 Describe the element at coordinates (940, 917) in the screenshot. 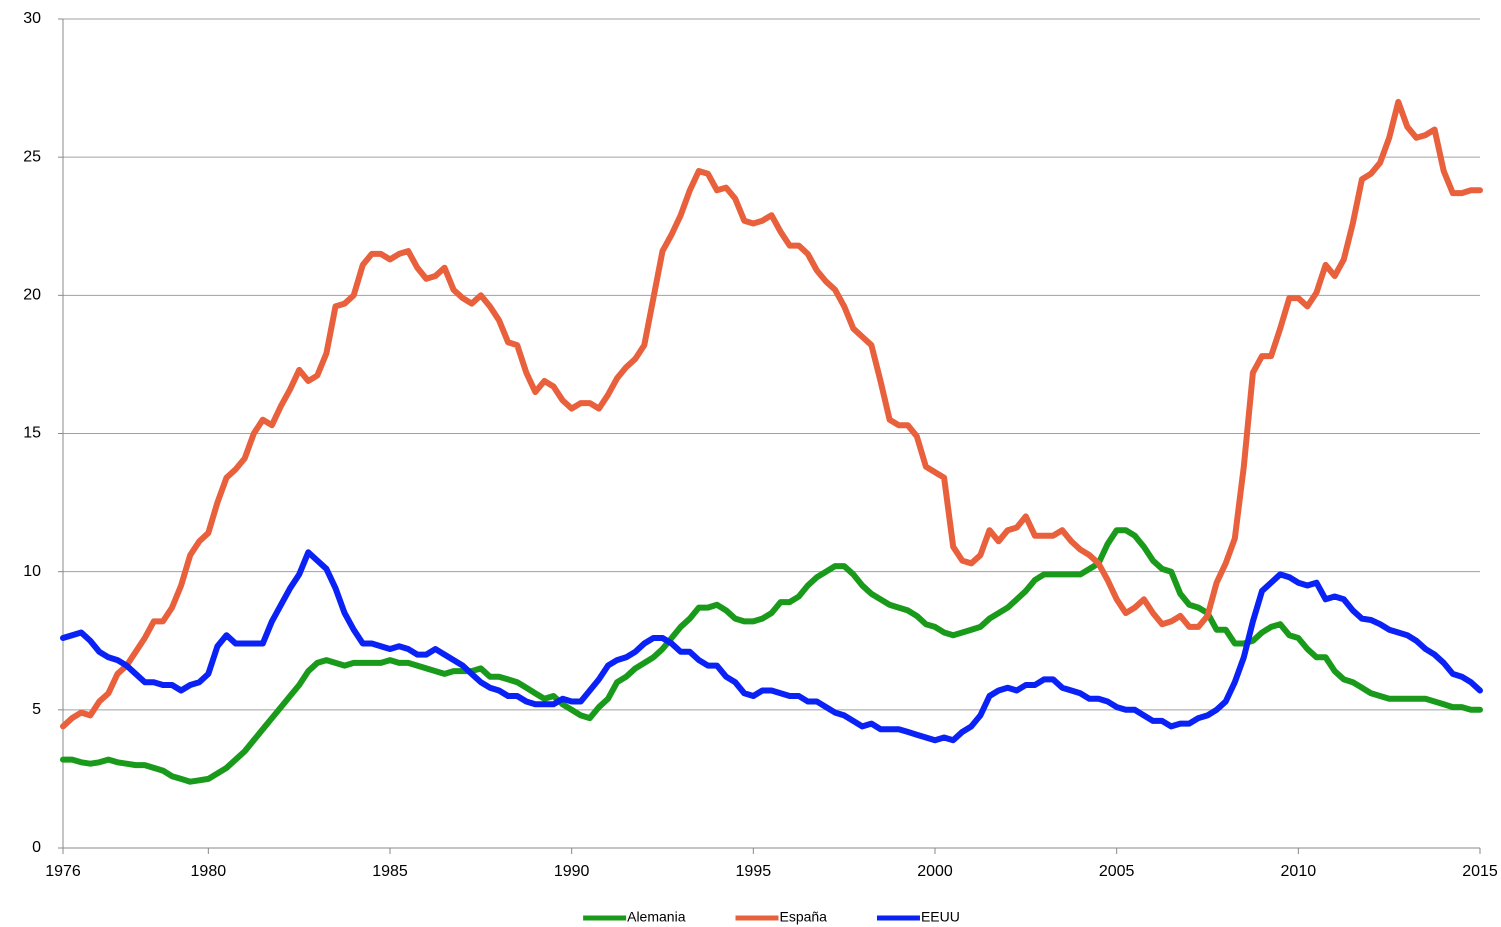

I see `legend-label: EEUU` at that location.